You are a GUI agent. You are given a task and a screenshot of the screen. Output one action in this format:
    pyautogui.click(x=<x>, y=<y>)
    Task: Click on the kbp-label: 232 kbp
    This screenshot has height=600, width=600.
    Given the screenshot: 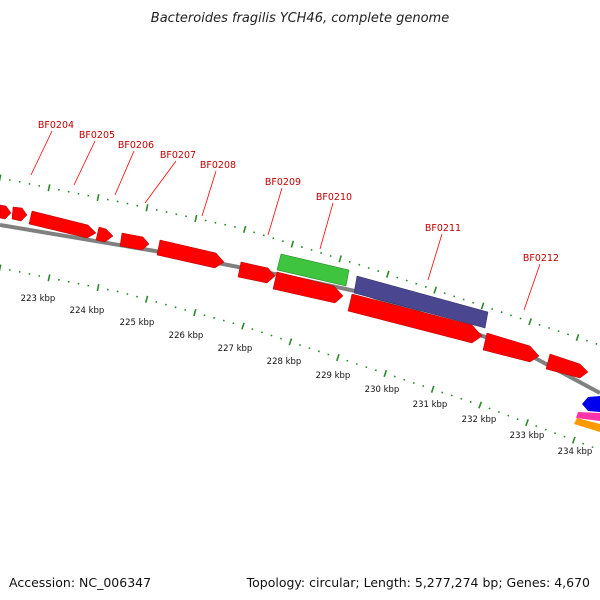 What is the action you would take?
    pyautogui.click(x=479, y=420)
    